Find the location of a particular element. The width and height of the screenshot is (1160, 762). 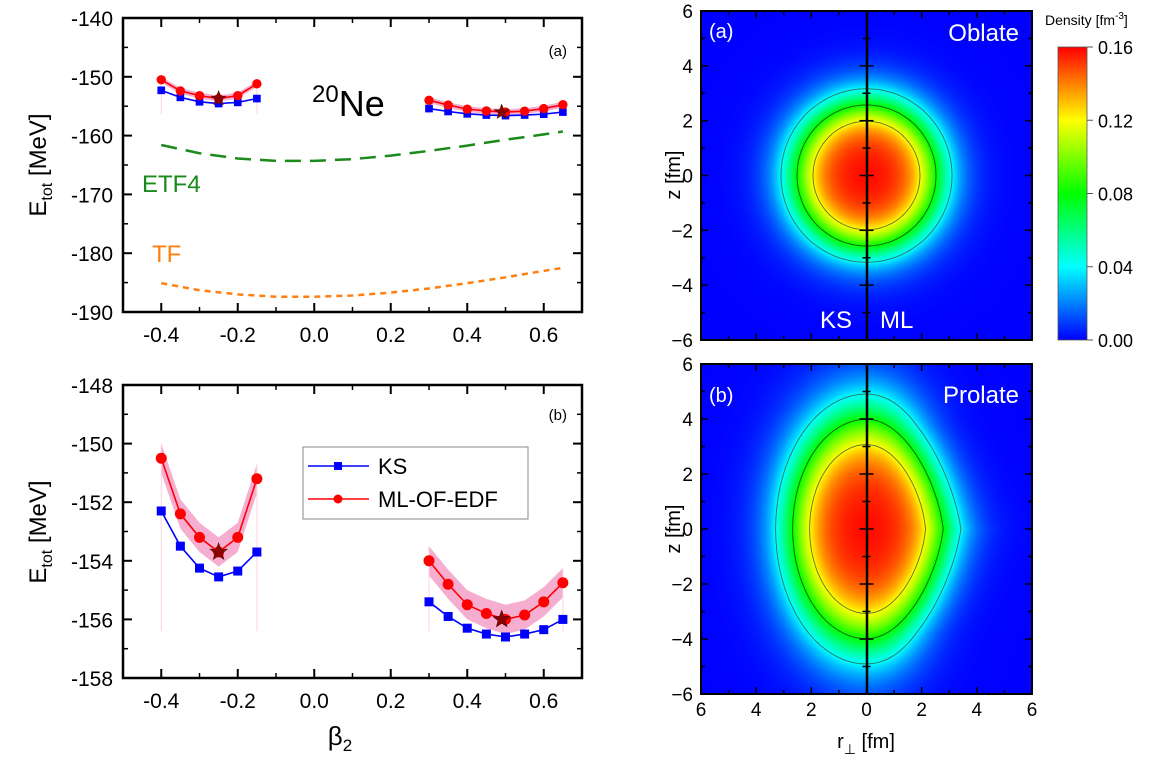

y-tick-label: -190 is located at coordinates (92, 313).